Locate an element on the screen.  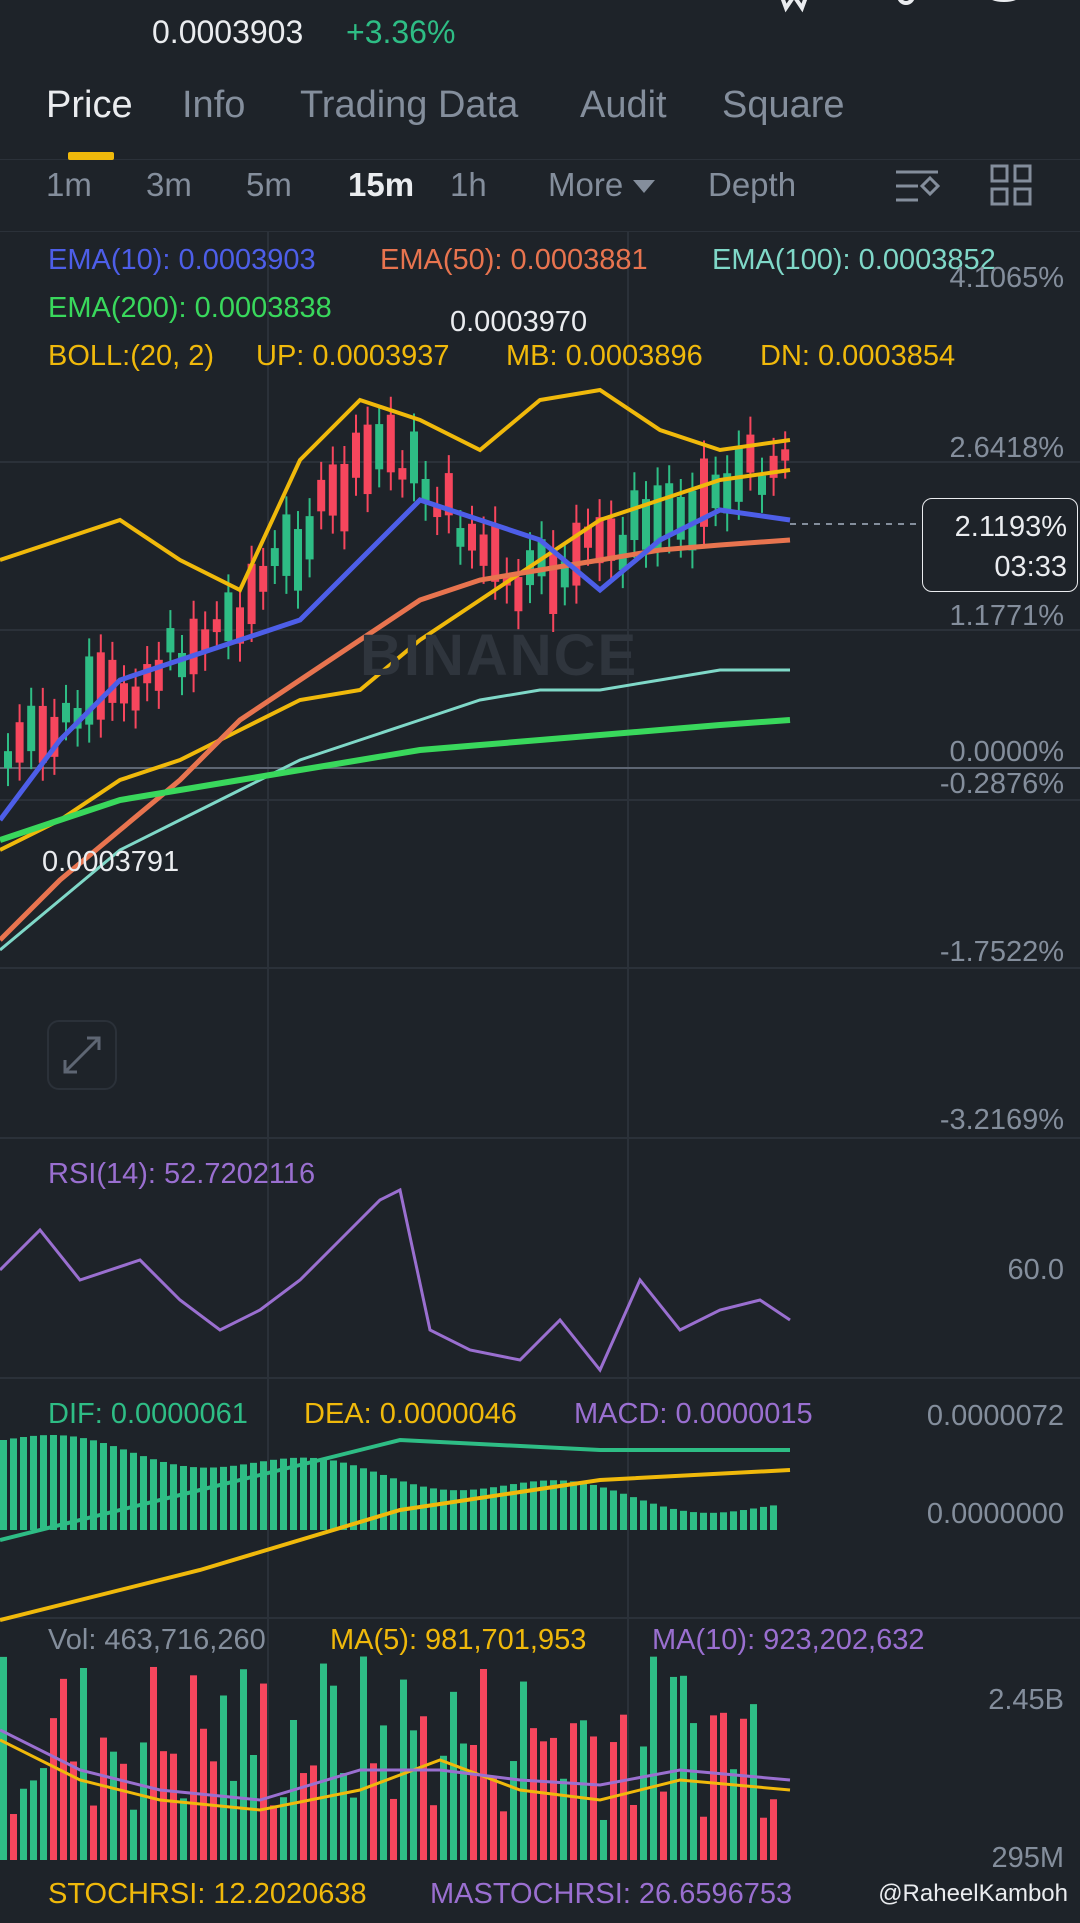
tab-price: Price is located at coordinates (89, 105).